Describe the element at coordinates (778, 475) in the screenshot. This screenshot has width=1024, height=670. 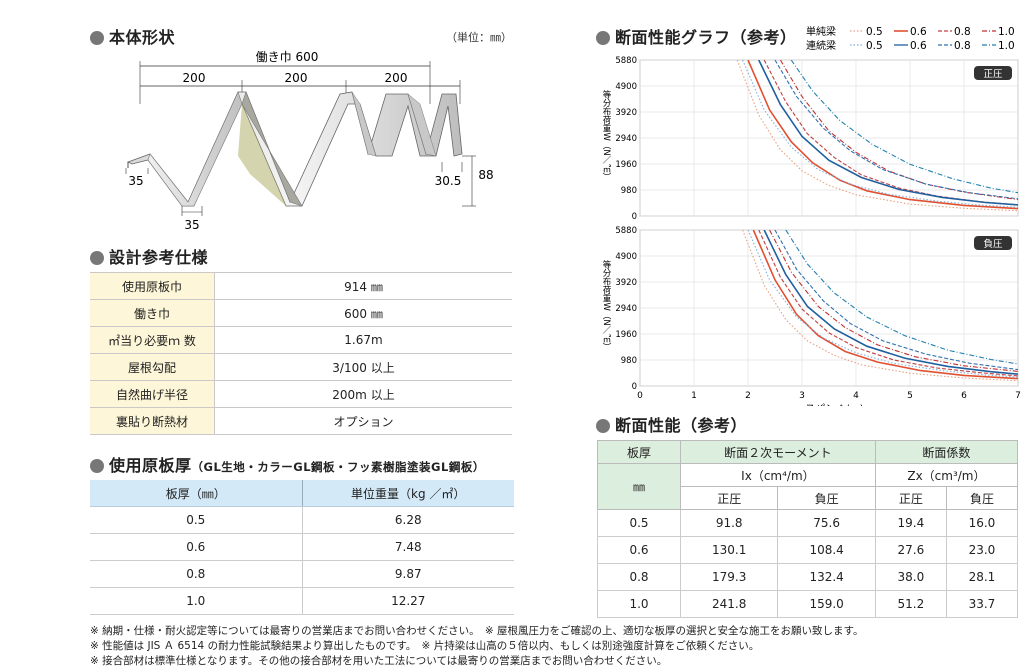
I see `perf-header-moment-unit: Ix（cm⁴/m）` at that location.